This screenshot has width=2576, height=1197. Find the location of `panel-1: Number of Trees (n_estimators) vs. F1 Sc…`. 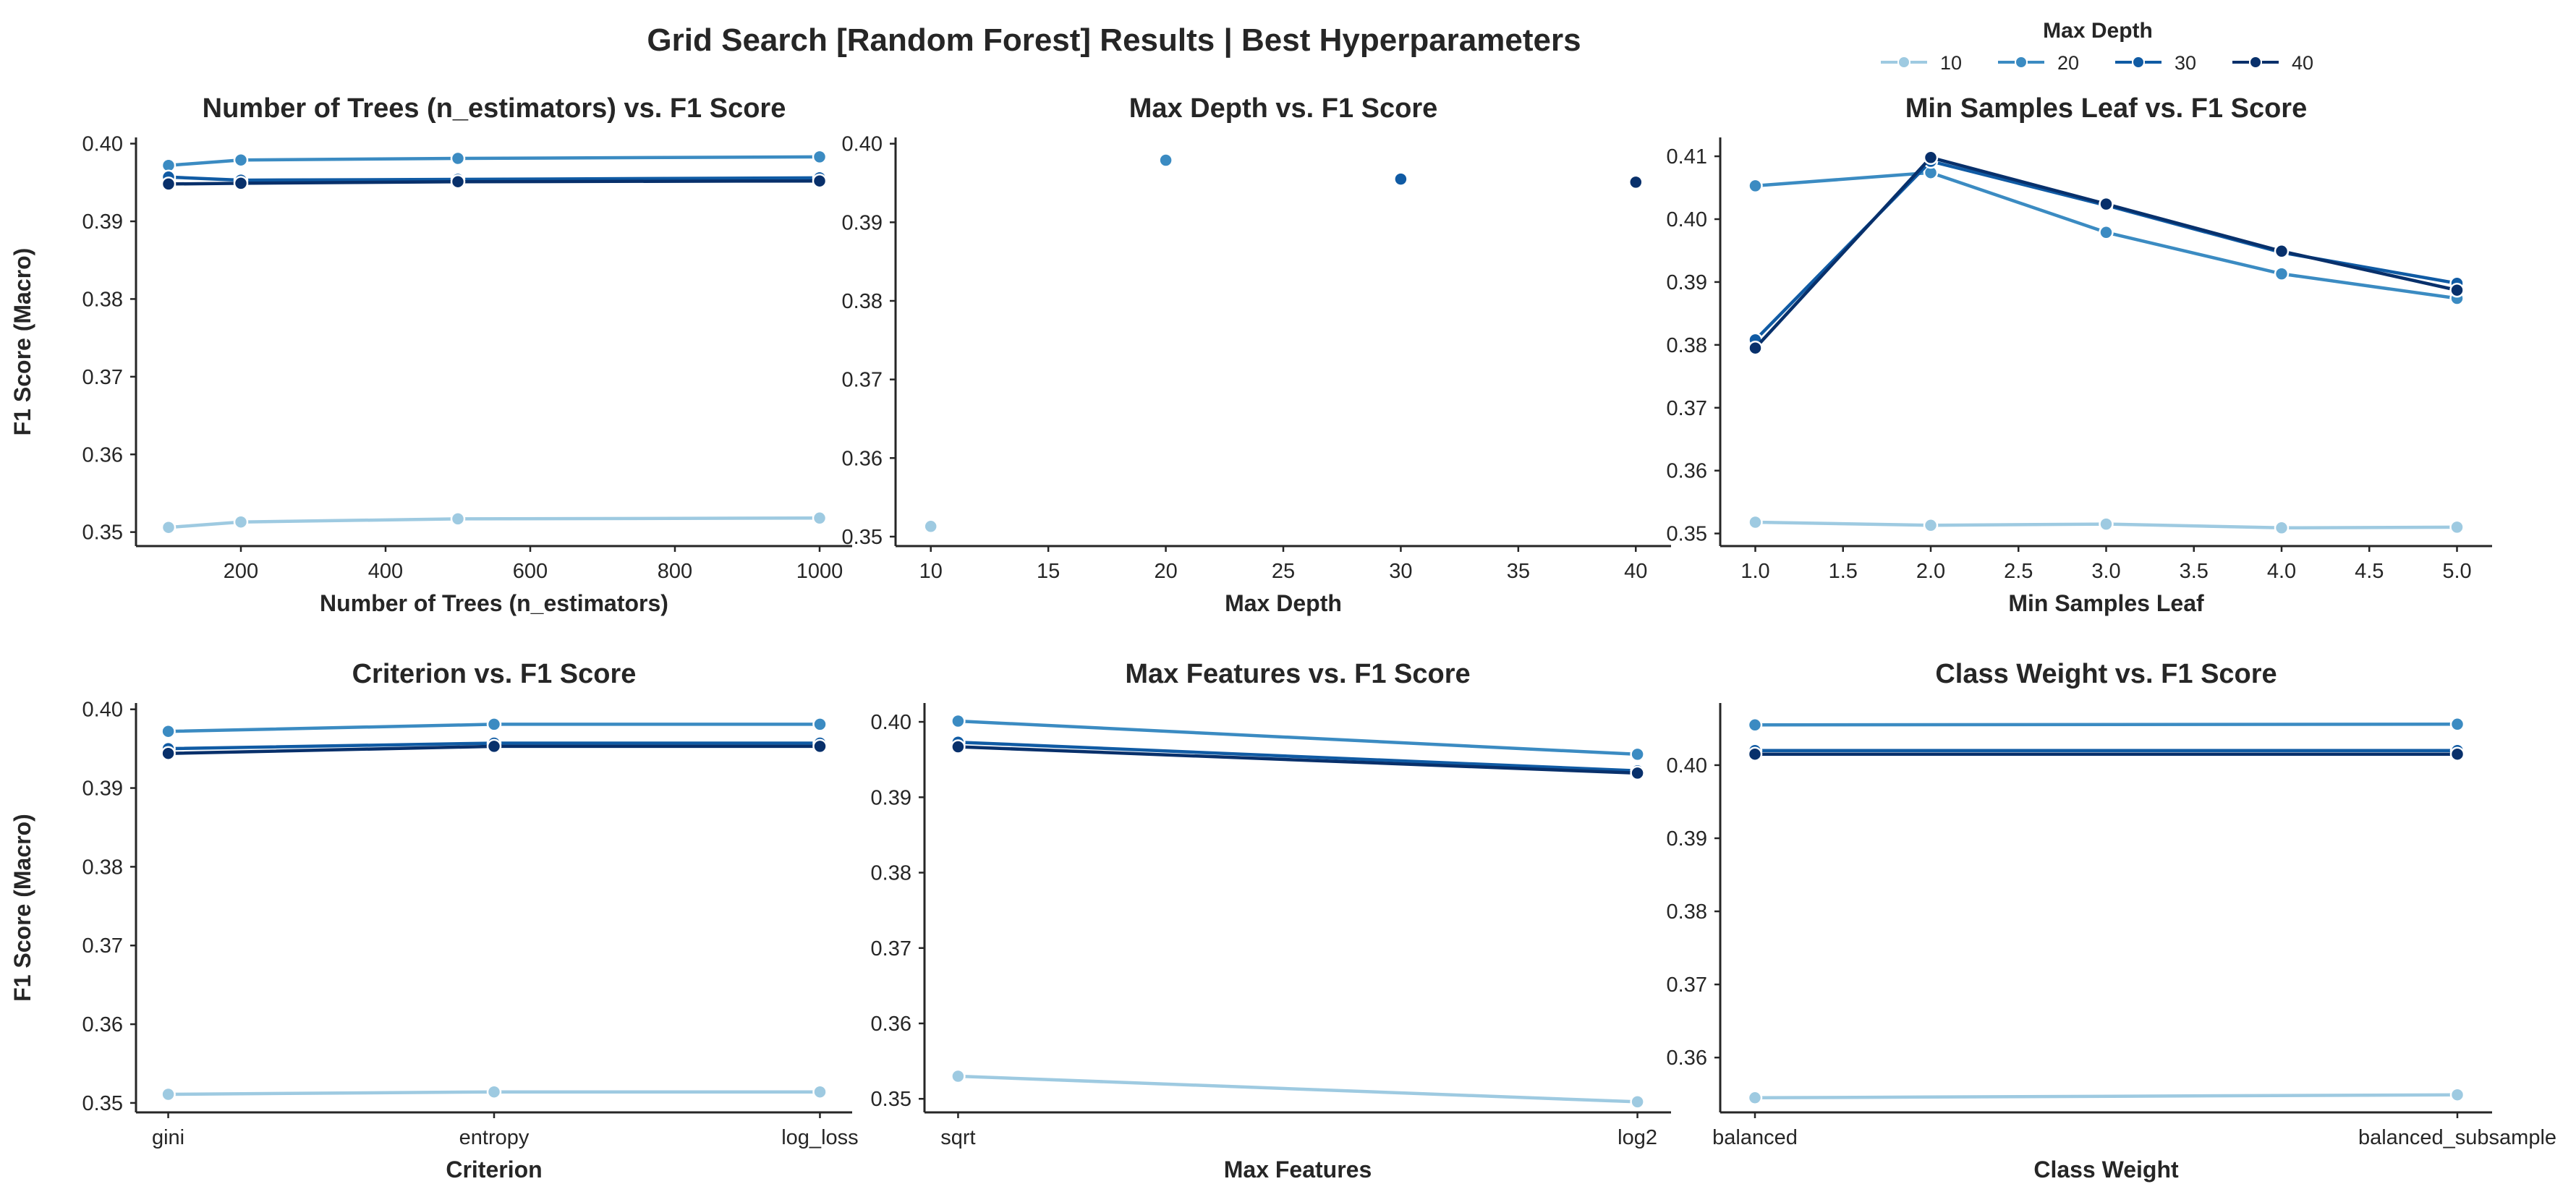

panel-1: Number of Trees (n_estimators) vs. F1 Sc… is located at coordinates (430, 354).